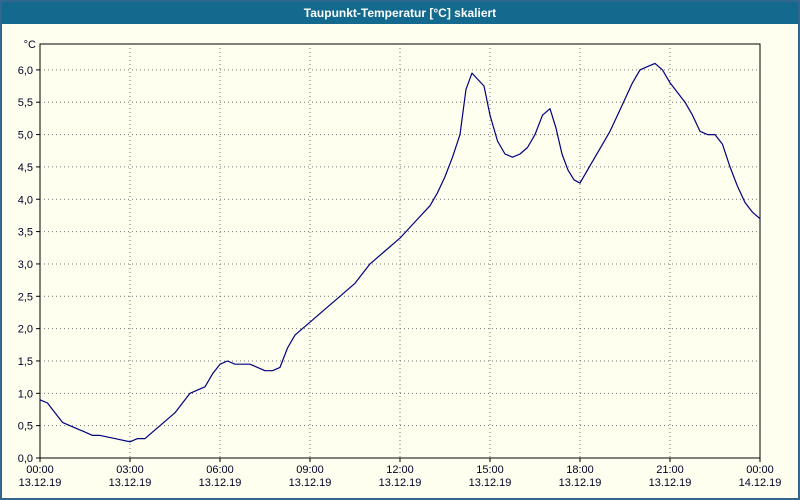  What do you see at coordinates (25, 200) in the screenshot?
I see `y-axis-tick-label: 4,0` at bounding box center [25, 200].